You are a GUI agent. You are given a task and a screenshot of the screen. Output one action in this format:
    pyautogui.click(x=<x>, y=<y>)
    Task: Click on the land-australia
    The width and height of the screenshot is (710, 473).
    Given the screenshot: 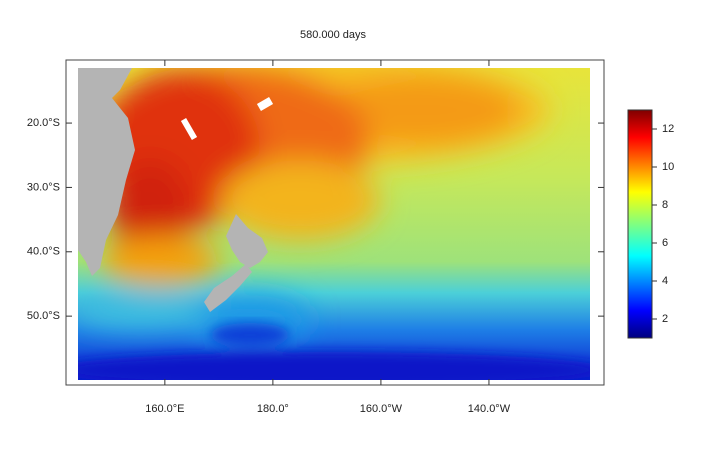 What is the action you would take?
    pyautogui.click(x=106, y=172)
    